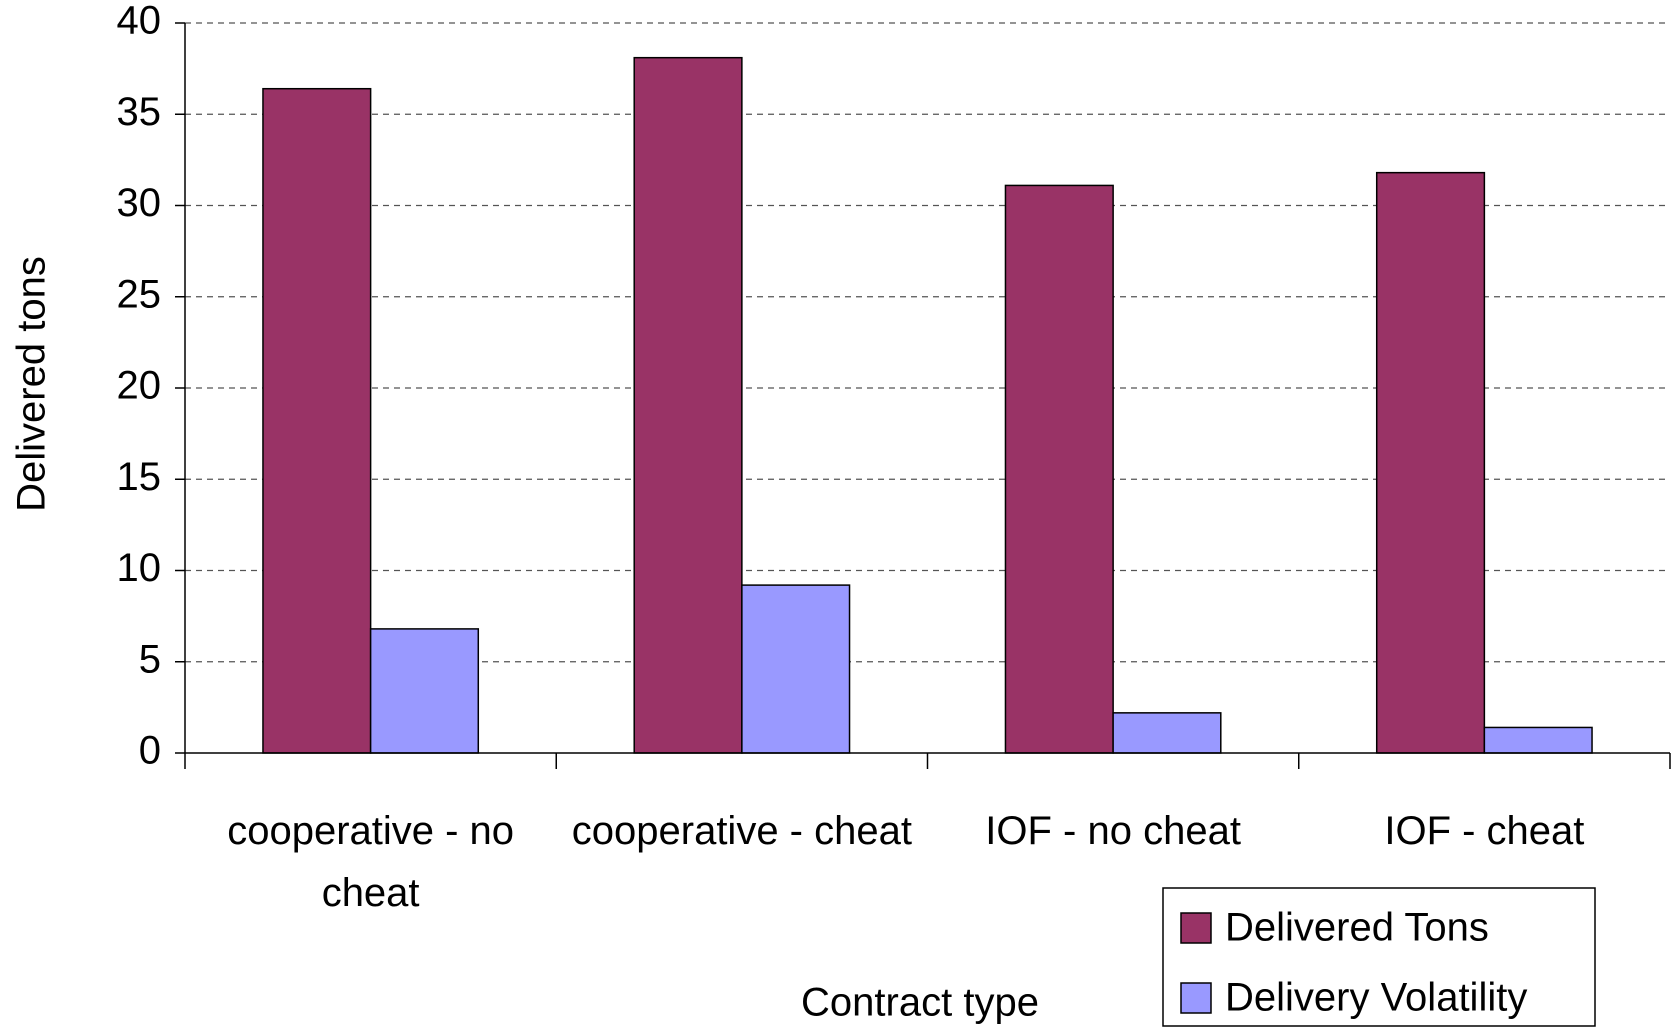 This screenshot has height=1034, width=1673. I want to click on y-tick-label: 35, so click(139, 112).